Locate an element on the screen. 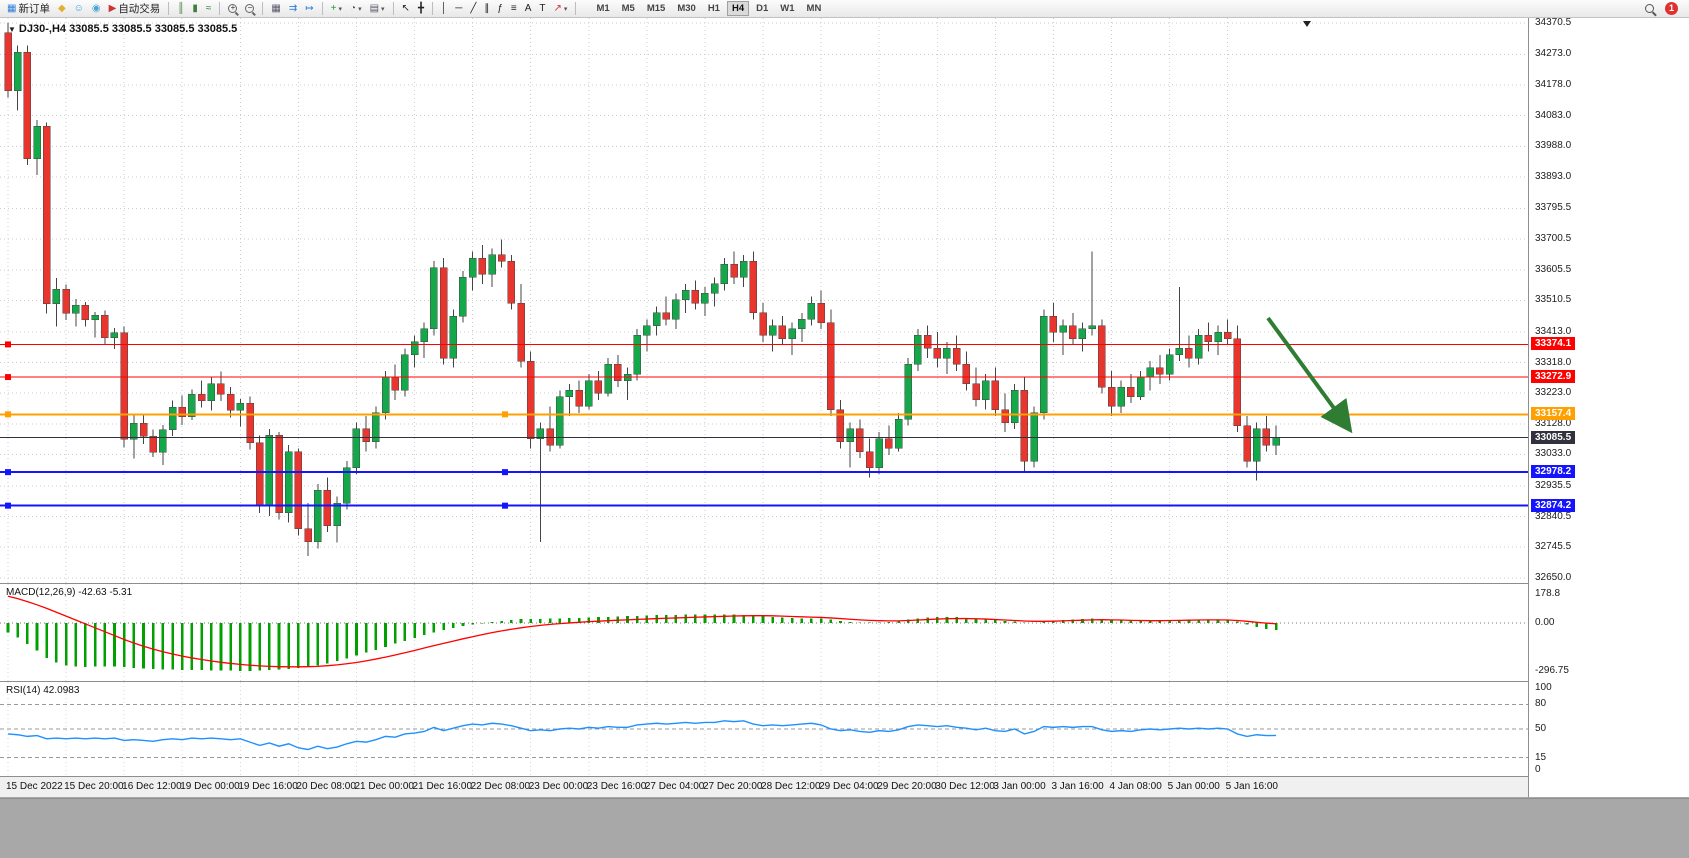 This screenshot has width=1689, height=858. rsi-scale-label: 0 is located at coordinates (1538, 769).